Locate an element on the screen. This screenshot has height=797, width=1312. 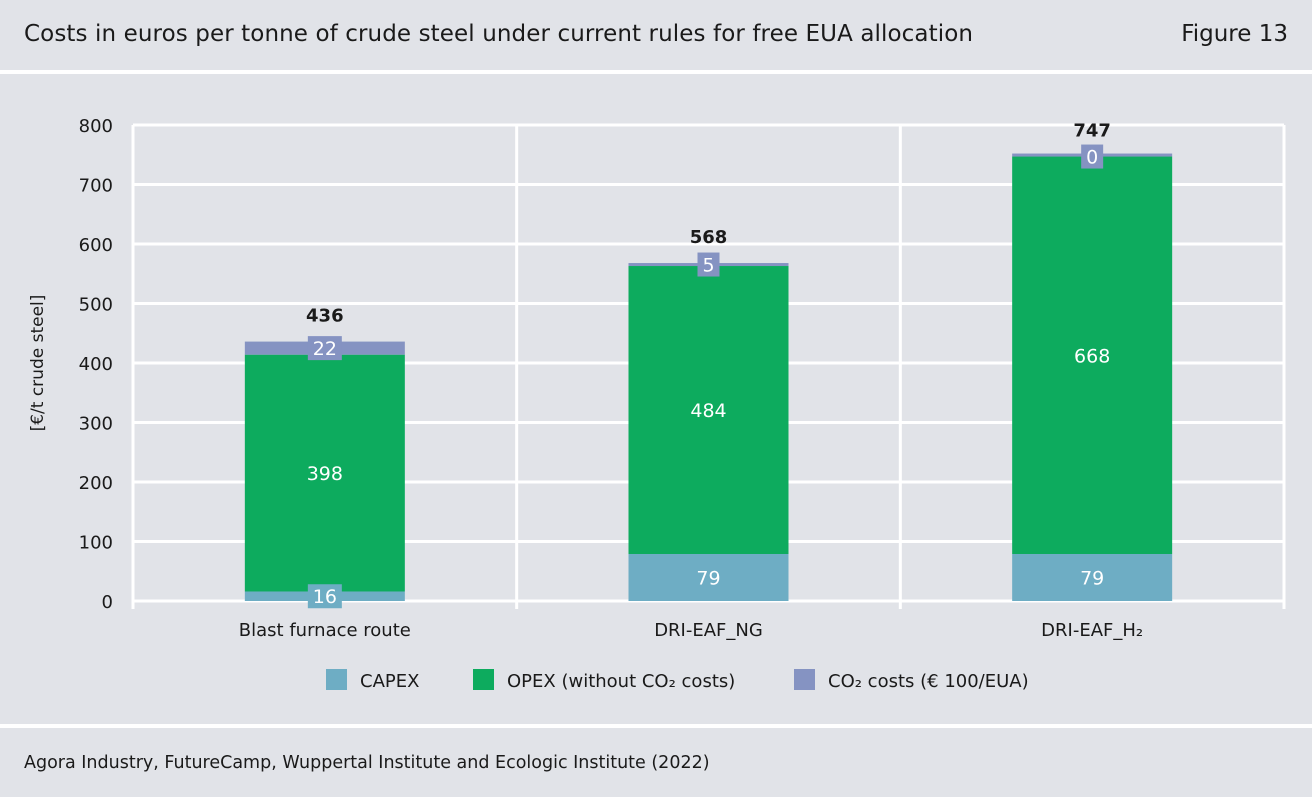
total-label-blast-furnace-route: 436 is located at coordinates (325, 316).